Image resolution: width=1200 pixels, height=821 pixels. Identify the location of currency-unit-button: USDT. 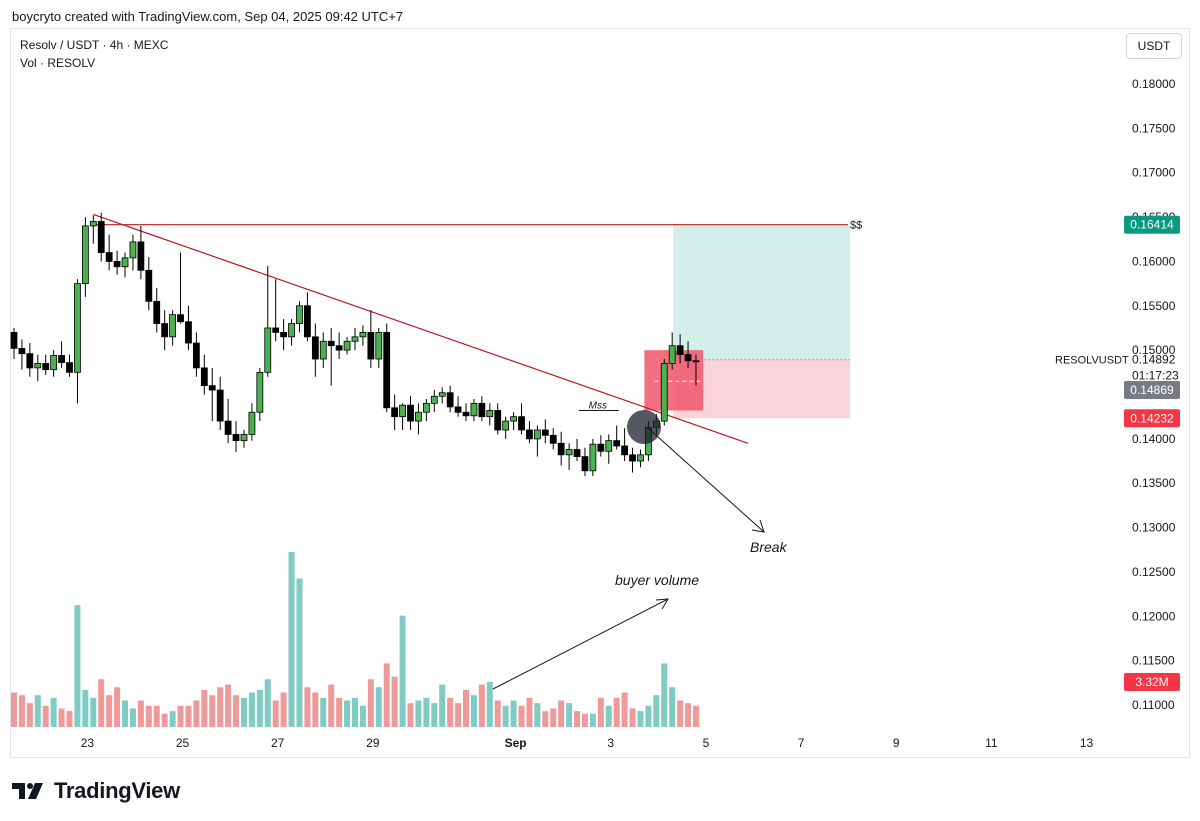
(1154, 46).